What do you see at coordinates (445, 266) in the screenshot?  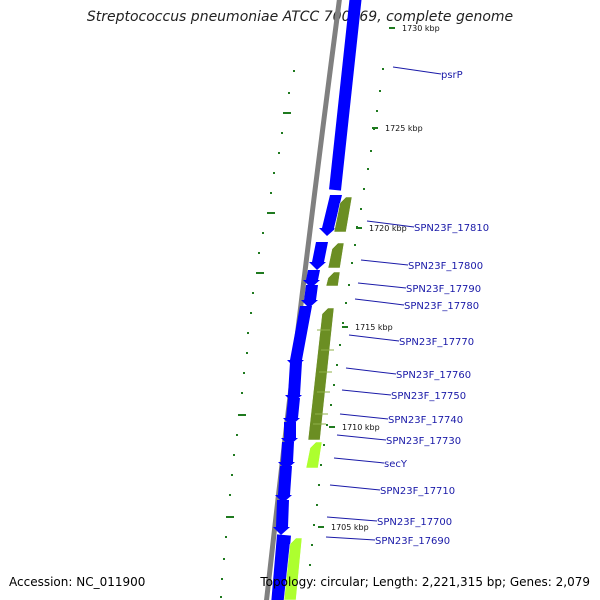 I see `gene-label-17800: SPN23F_17800` at bounding box center [445, 266].